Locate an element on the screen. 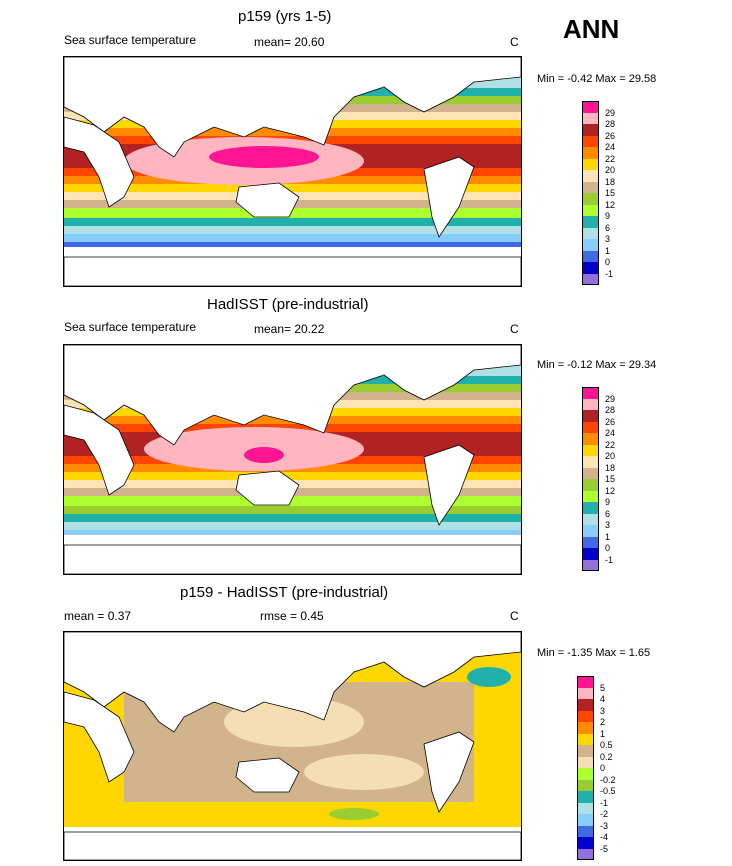  colorbar-tick-label: -0.5 is located at coordinates (608, 791).